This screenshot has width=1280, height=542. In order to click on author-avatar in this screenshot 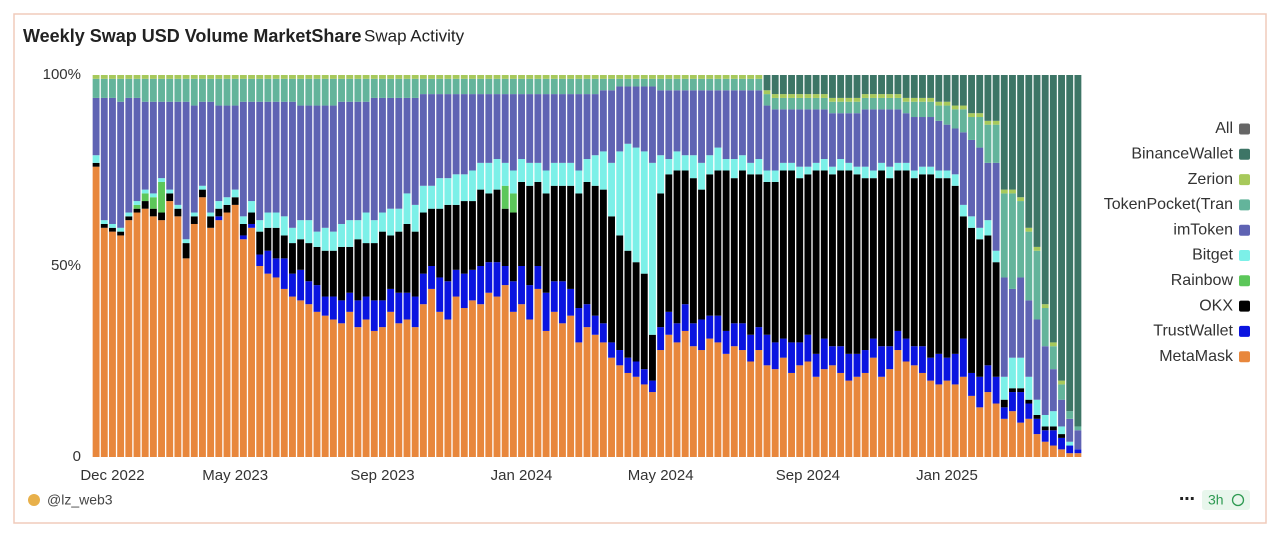, I will do `click(34, 500)`.